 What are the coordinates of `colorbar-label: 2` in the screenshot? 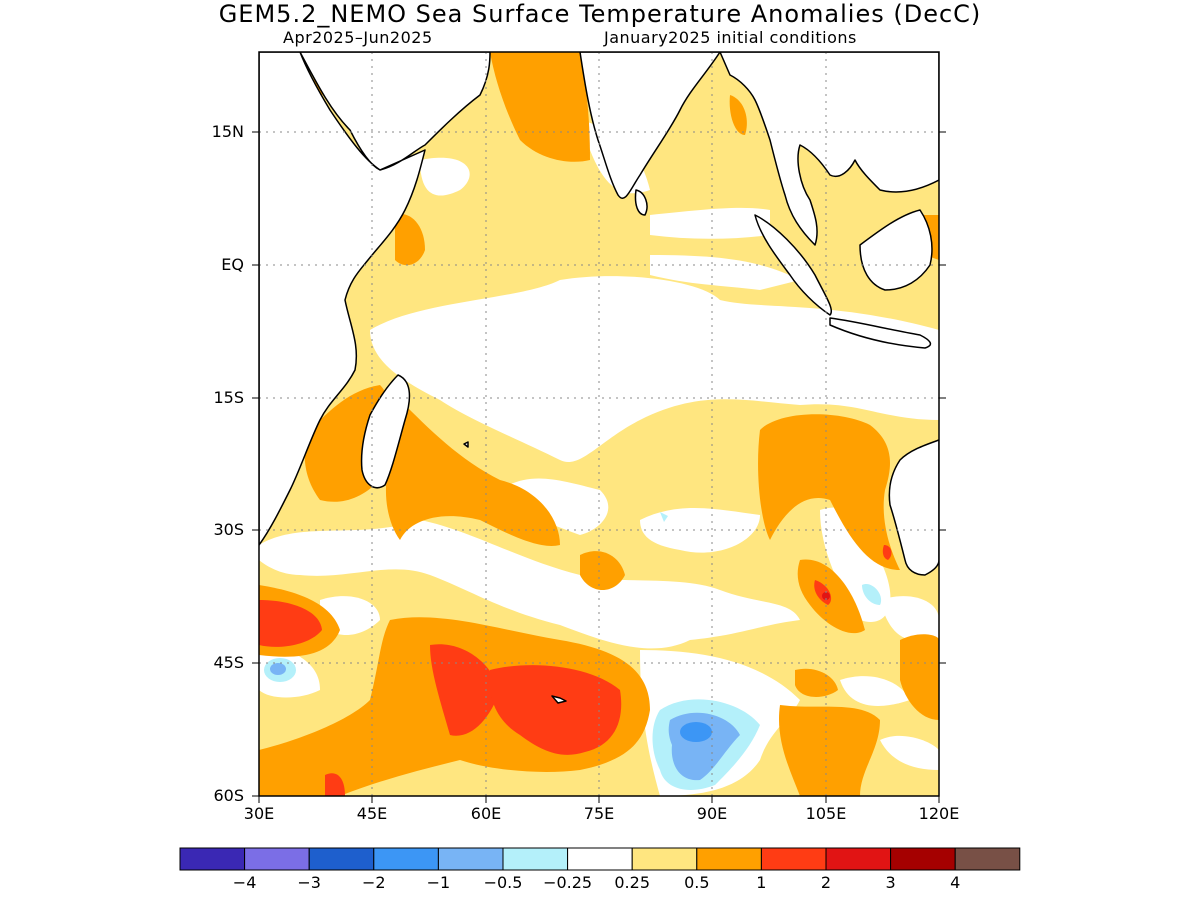 It's located at (826, 882).